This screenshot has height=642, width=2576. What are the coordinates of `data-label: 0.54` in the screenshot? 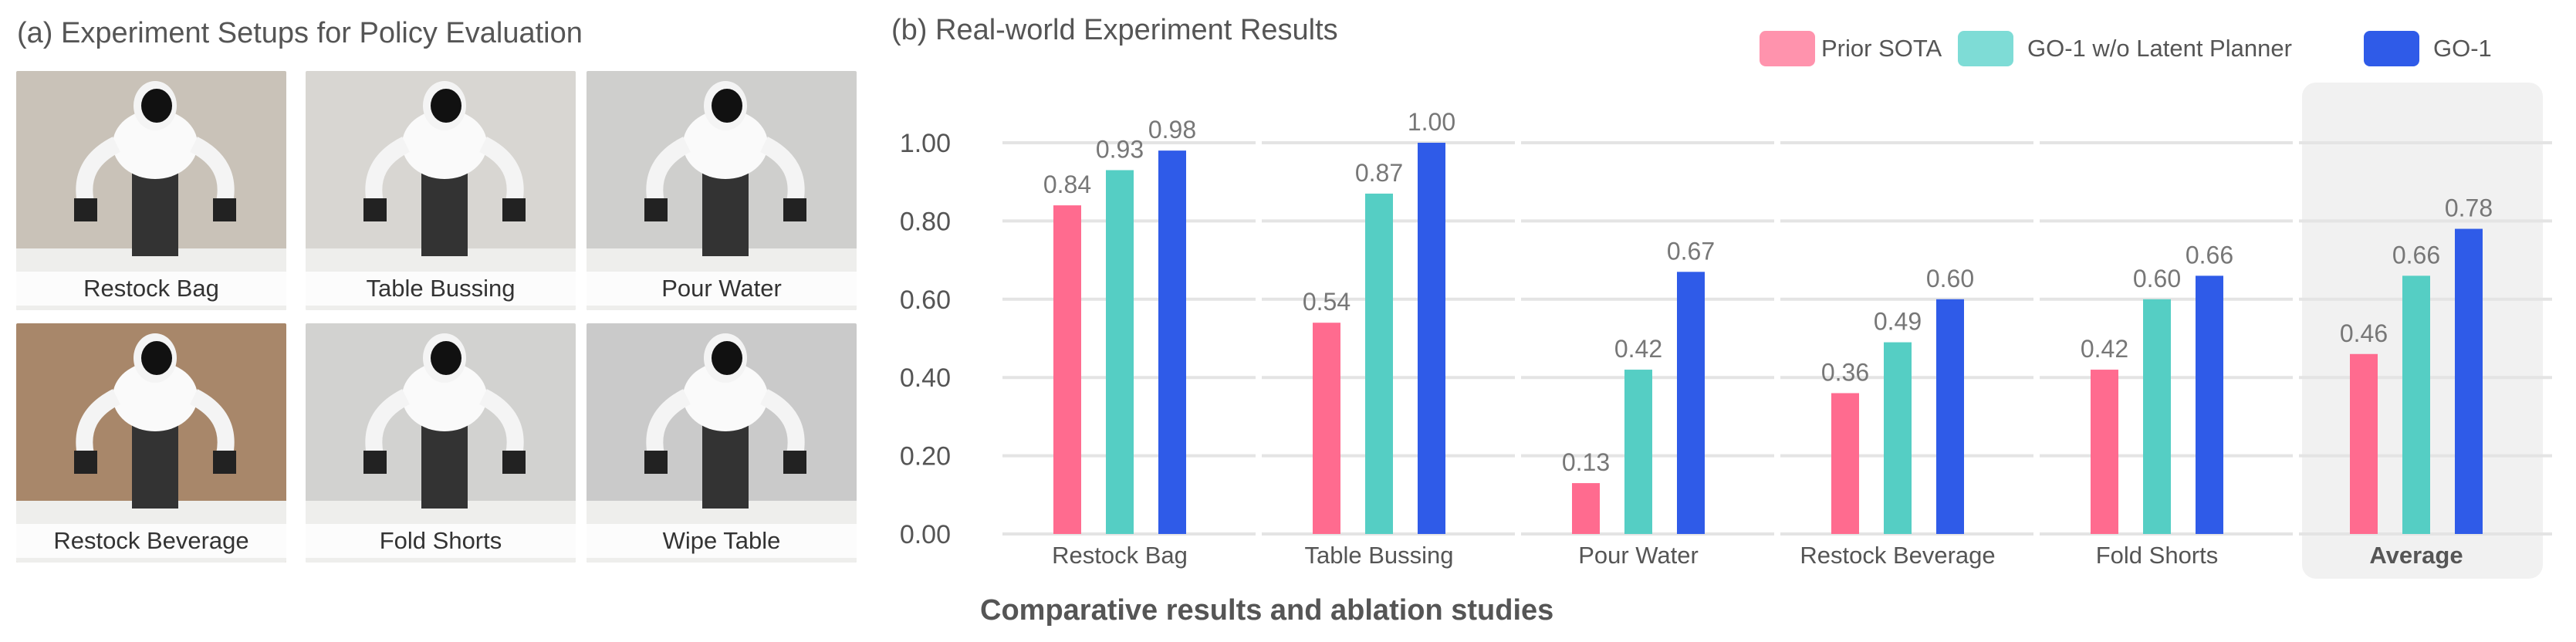 It's located at (1327, 302).